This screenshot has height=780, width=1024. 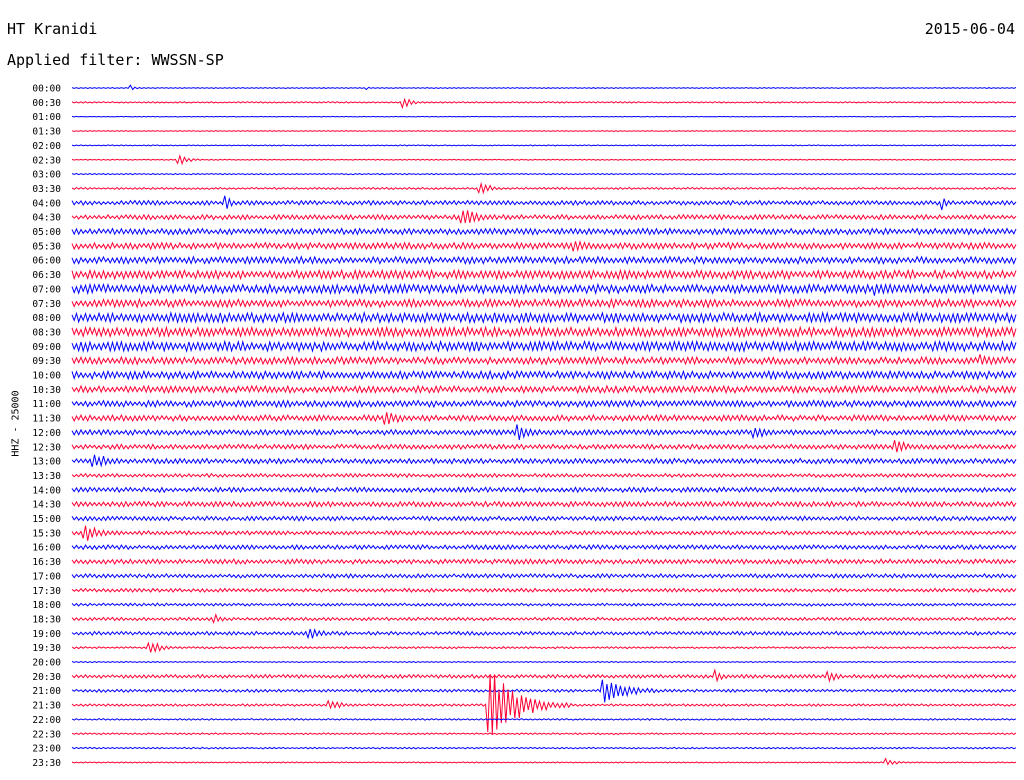 I want to click on time-label: 23:30, so click(x=46, y=763).